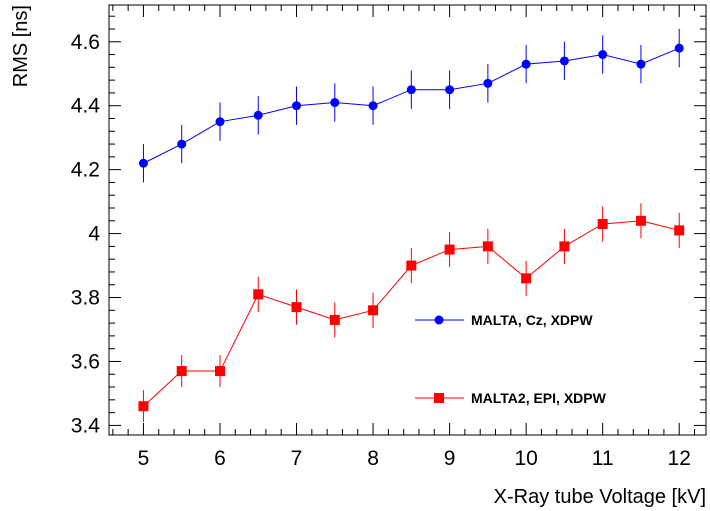  I want to click on y-tick-label: 4.6, so click(85, 42).